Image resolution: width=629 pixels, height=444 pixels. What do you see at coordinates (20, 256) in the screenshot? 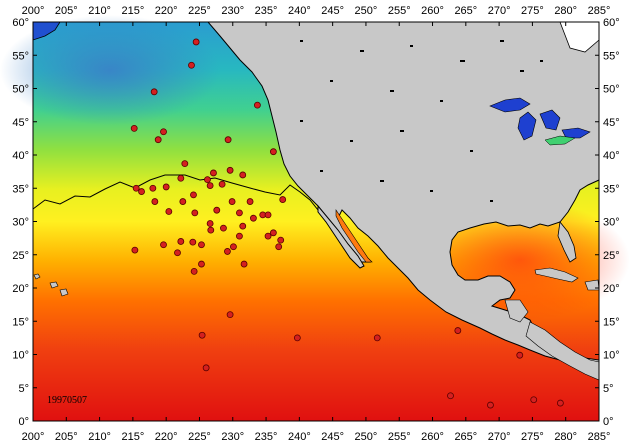
I see `y-tick-label-left: 25°` at bounding box center [20, 256].